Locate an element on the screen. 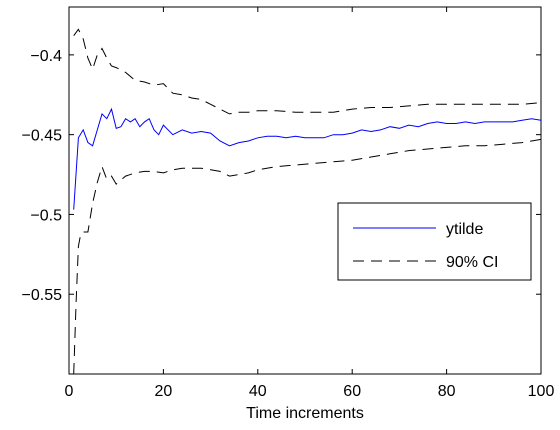  x-tick-label: 40 is located at coordinates (258, 391).